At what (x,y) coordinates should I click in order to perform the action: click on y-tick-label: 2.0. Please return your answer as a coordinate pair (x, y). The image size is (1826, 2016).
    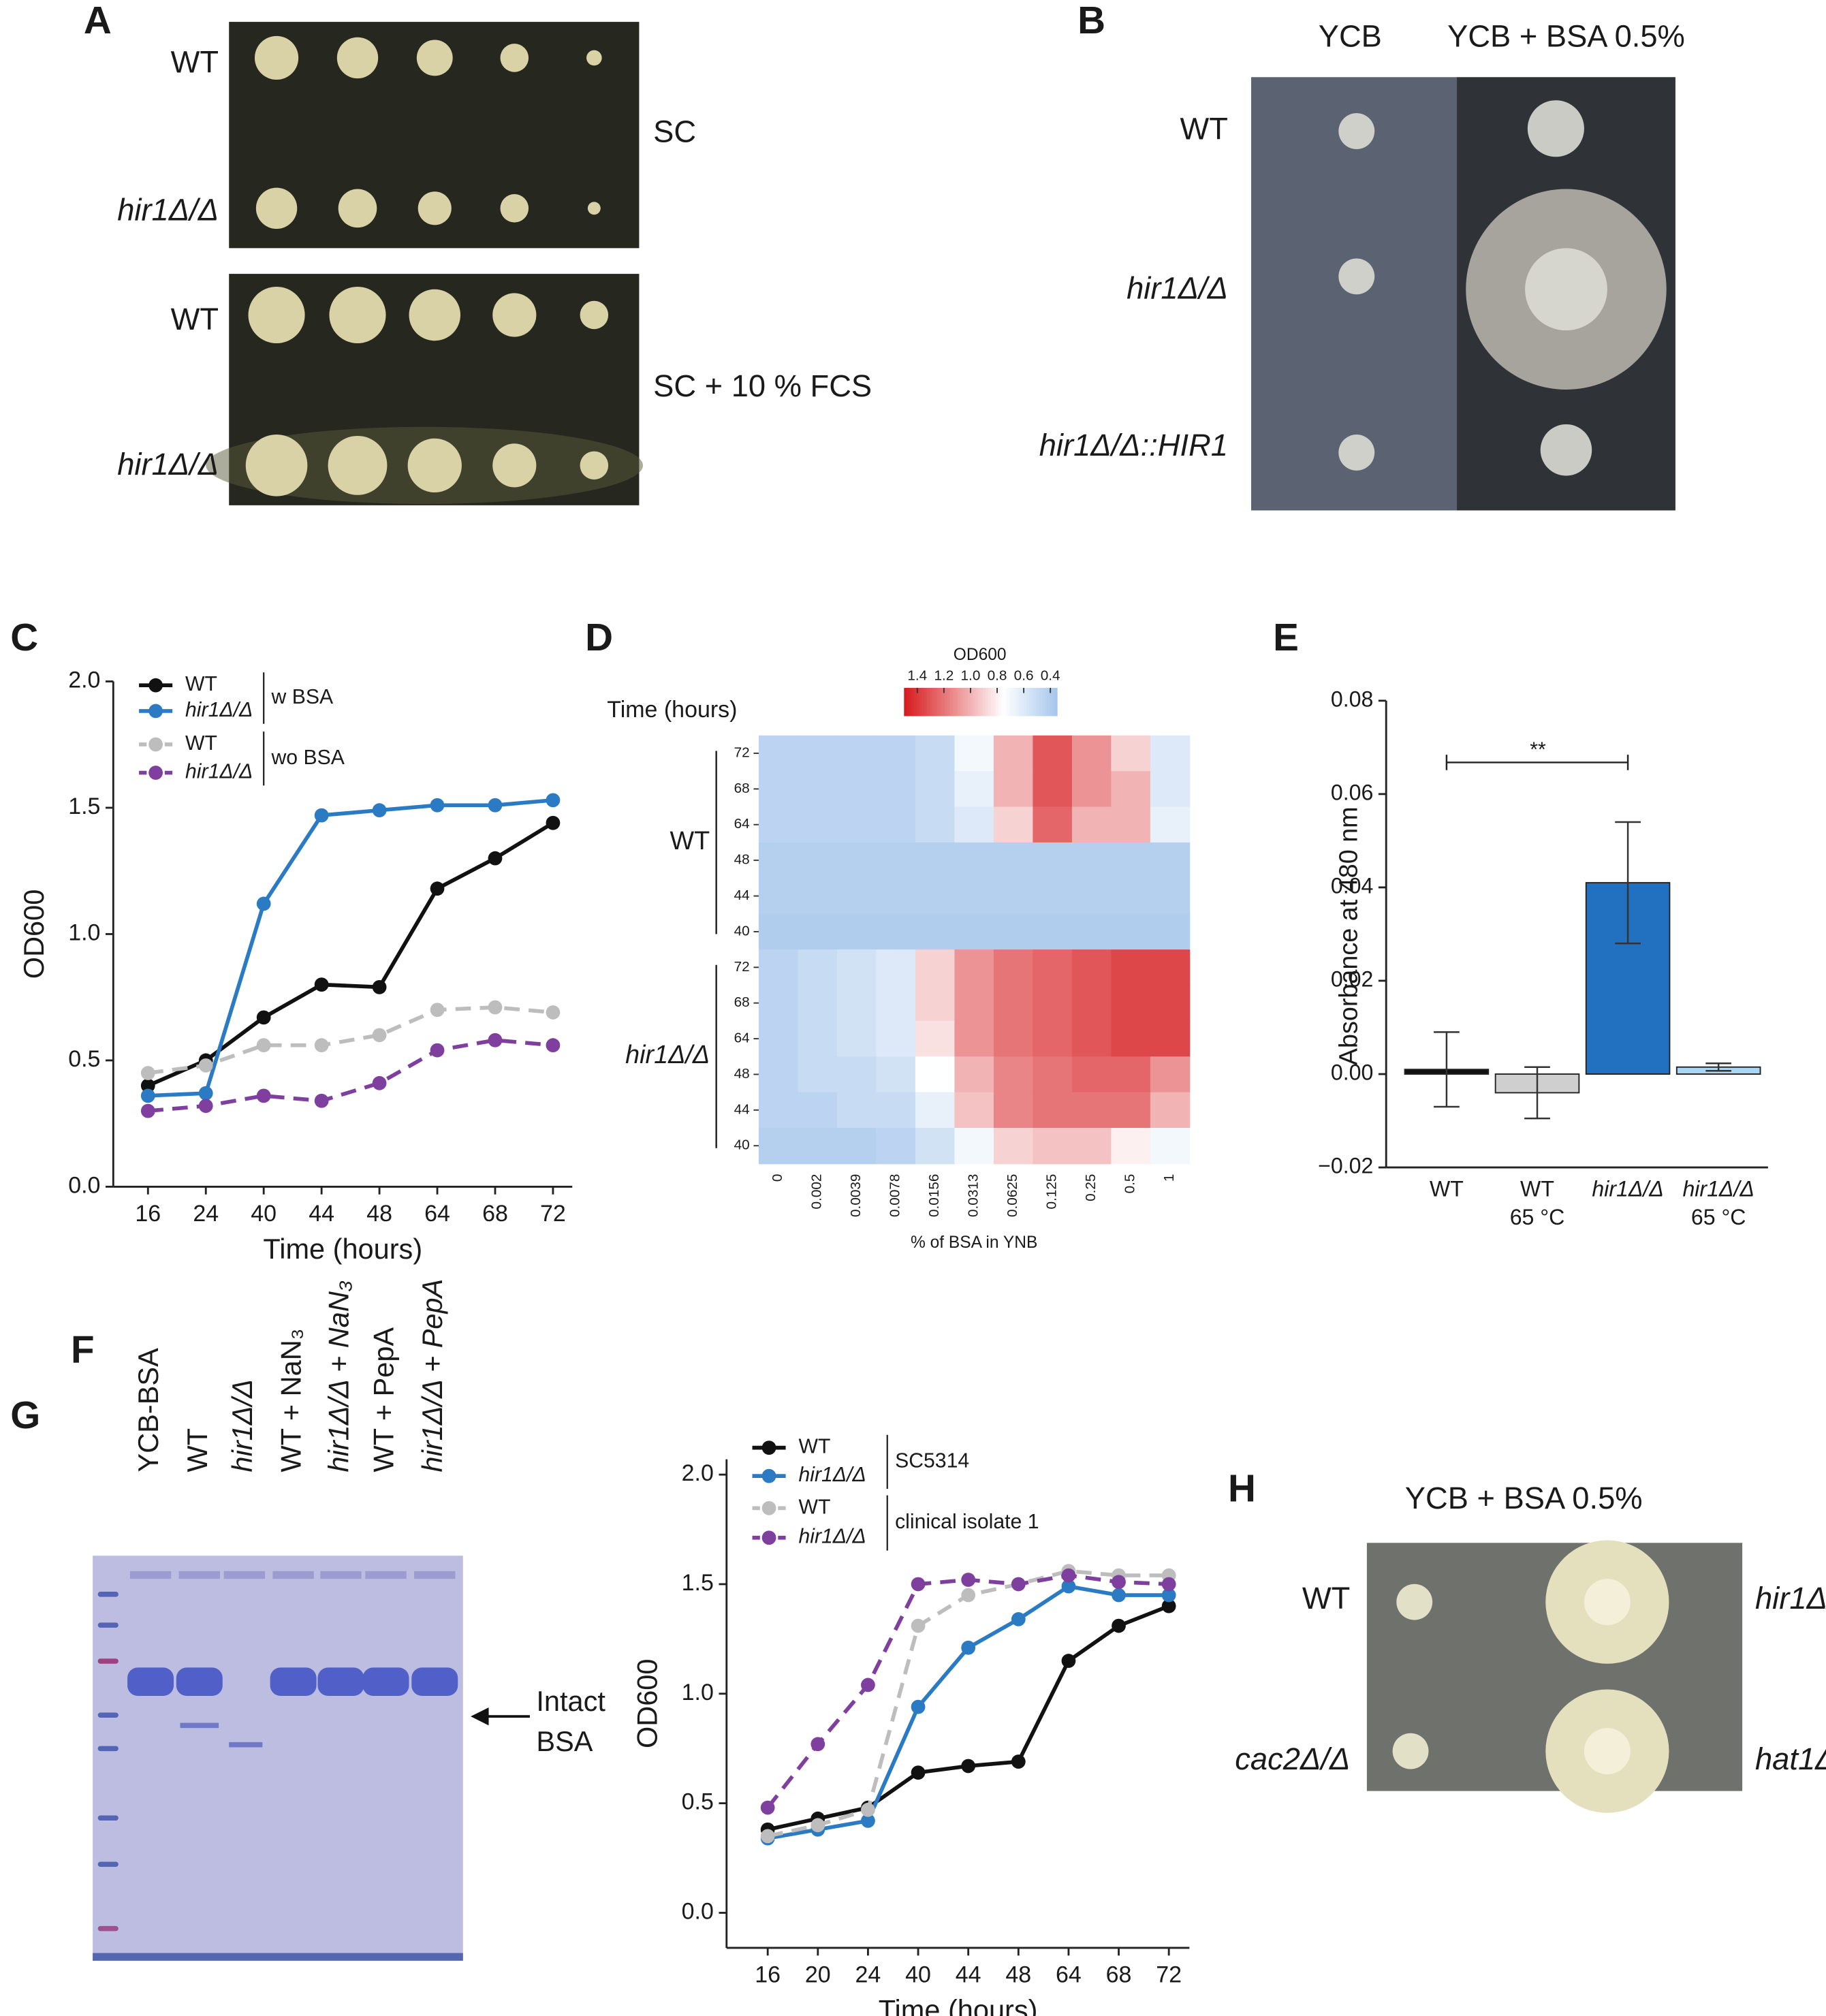
    Looking at the image, I should click on (84, 680).